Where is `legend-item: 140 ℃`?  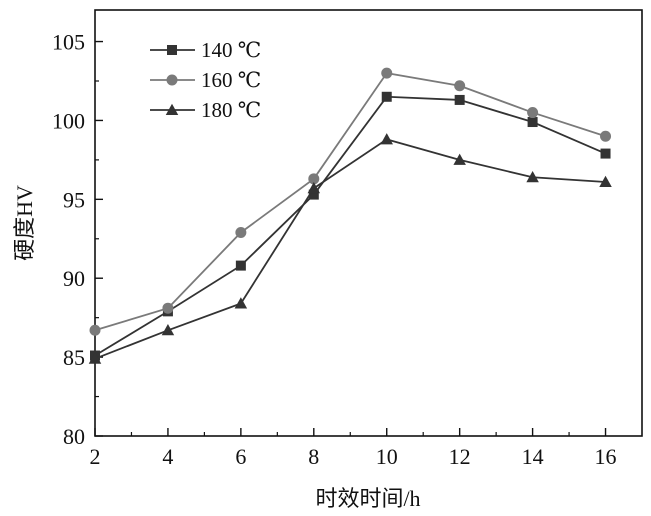 legend-item: 140 ℃ is located at coordinates (205, 50).